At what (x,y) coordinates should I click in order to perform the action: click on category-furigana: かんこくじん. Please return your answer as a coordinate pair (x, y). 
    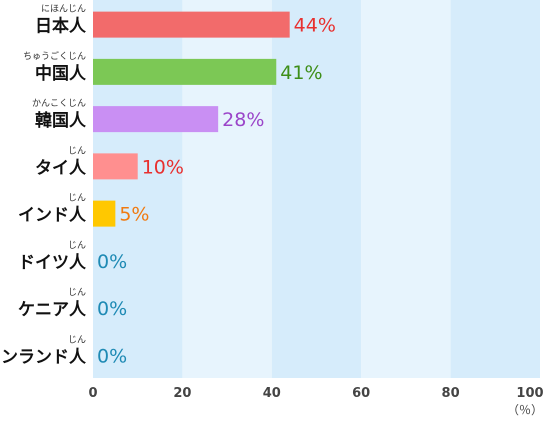
    Looking at the image, I should click on (59, 103).